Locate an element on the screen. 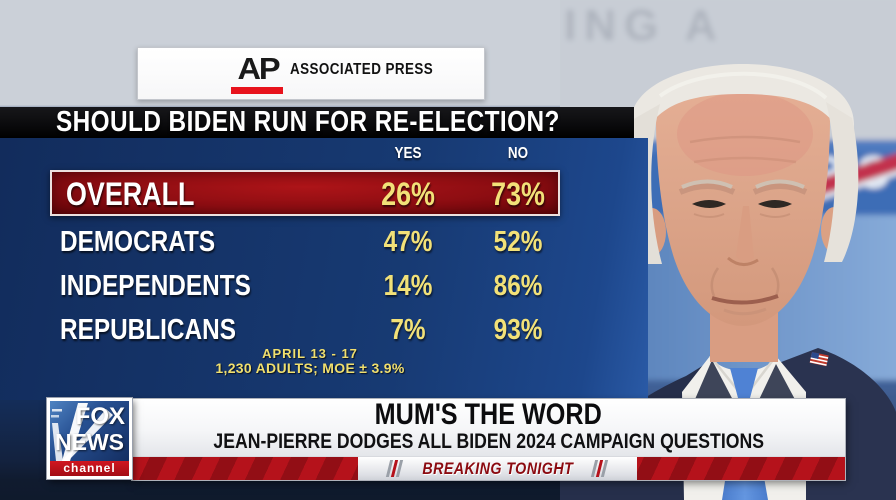 The height and width of the screenshot is (500, 896). poll-row-democrats: DEMOCRATS 47% 52% is located at coordinates (324, 242).